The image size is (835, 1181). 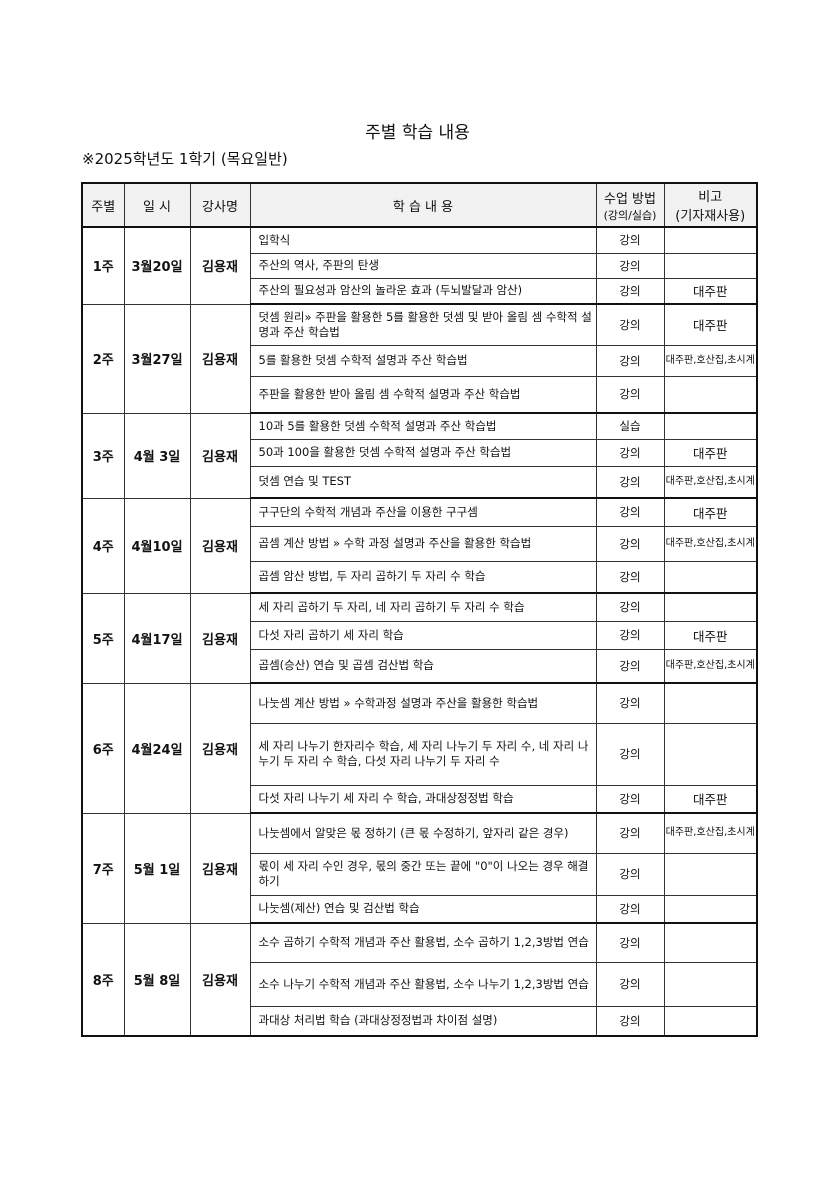 I want to click on header-method: 수업 방법 (강의/실습), so click(x=630, y=205).